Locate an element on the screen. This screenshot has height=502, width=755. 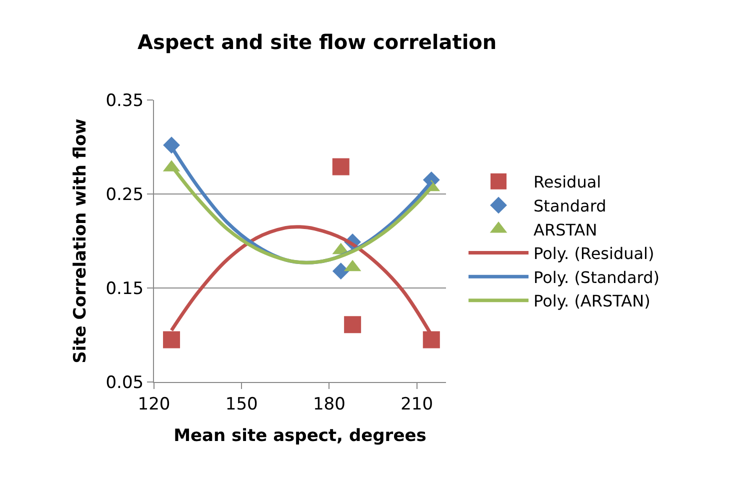
y-tick-label: 0.25 is located at coordinates (125, 194).